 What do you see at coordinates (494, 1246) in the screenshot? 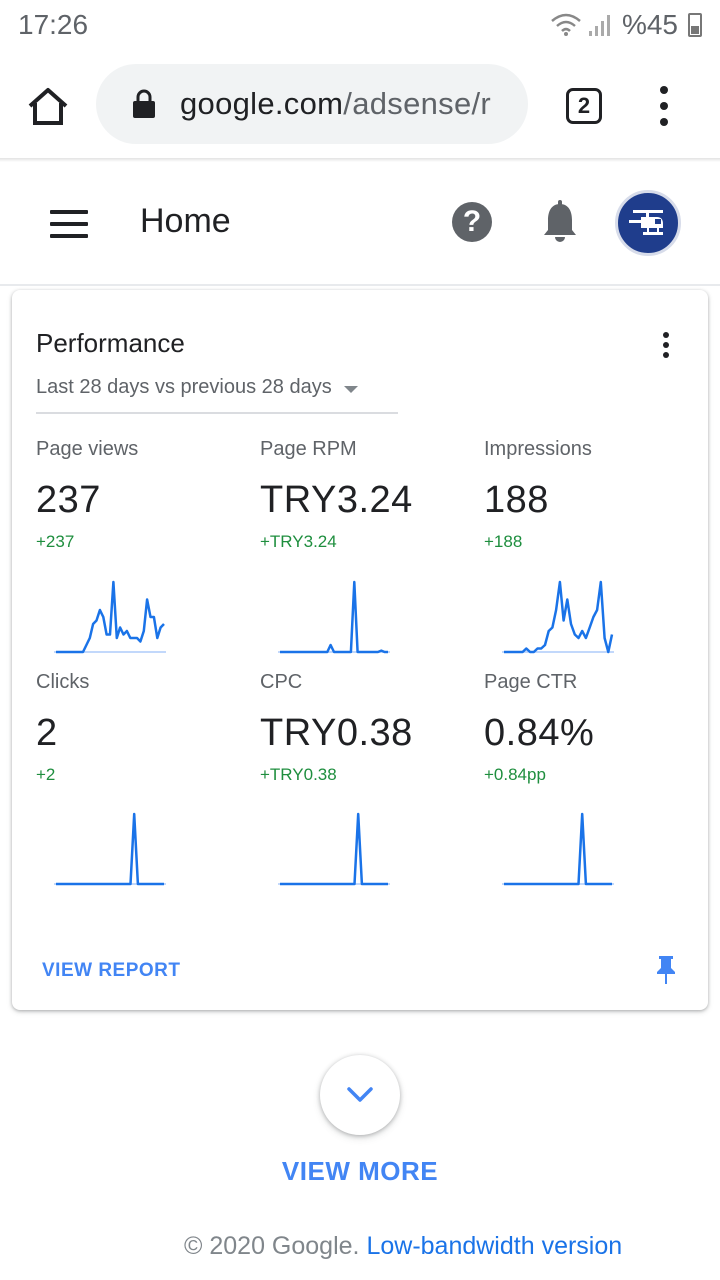
I see `low-bandwidth-link: Low-bandwidth version` at bounding box center [494, 1246].